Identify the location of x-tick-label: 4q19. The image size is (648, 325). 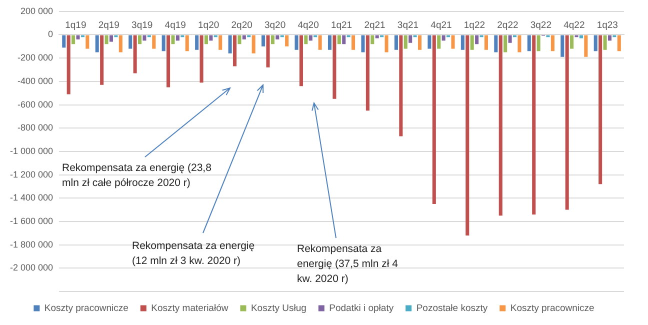
(175, 26).